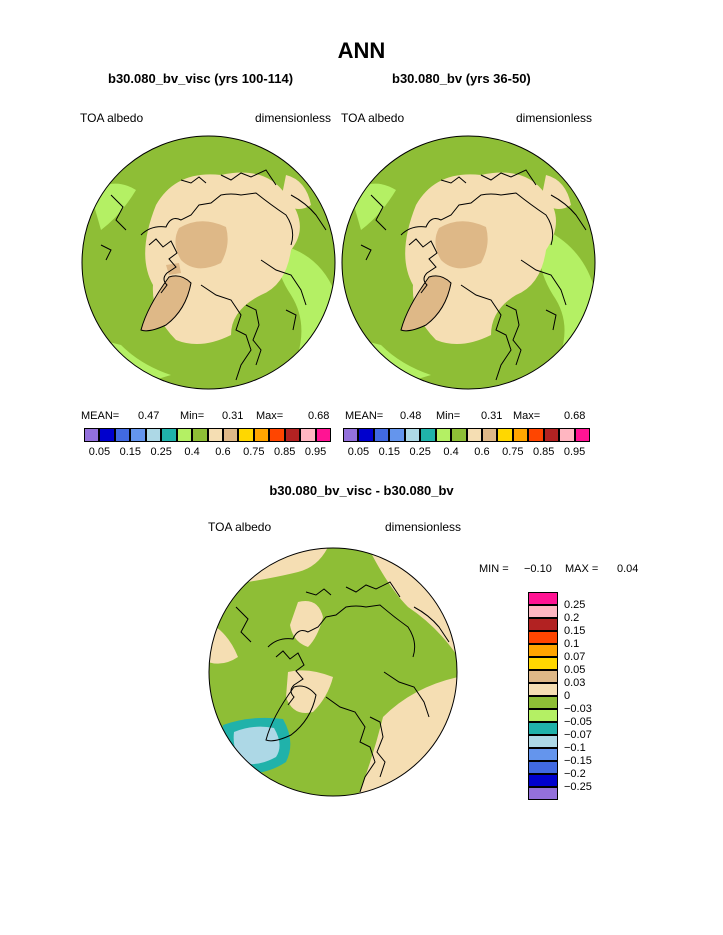 Image resolution: width=723 pixels, height=935 pixels. Describe the element at coordinates (578, 787) in the screenshot. I see `colorbar-tick-label: −0.25` at that location.